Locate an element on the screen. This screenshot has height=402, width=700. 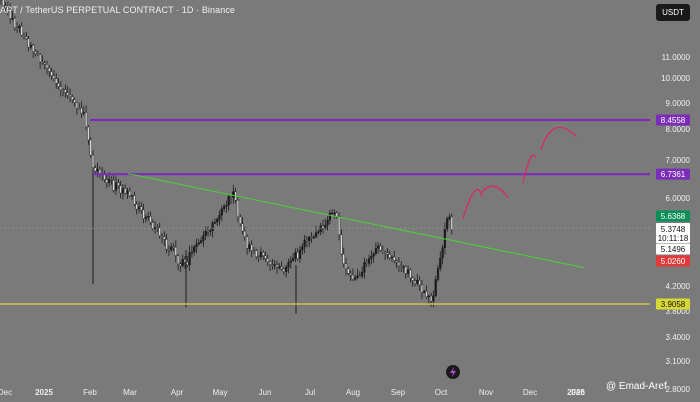
x-axis-tick: Feb is located at coordinates (90, 392).